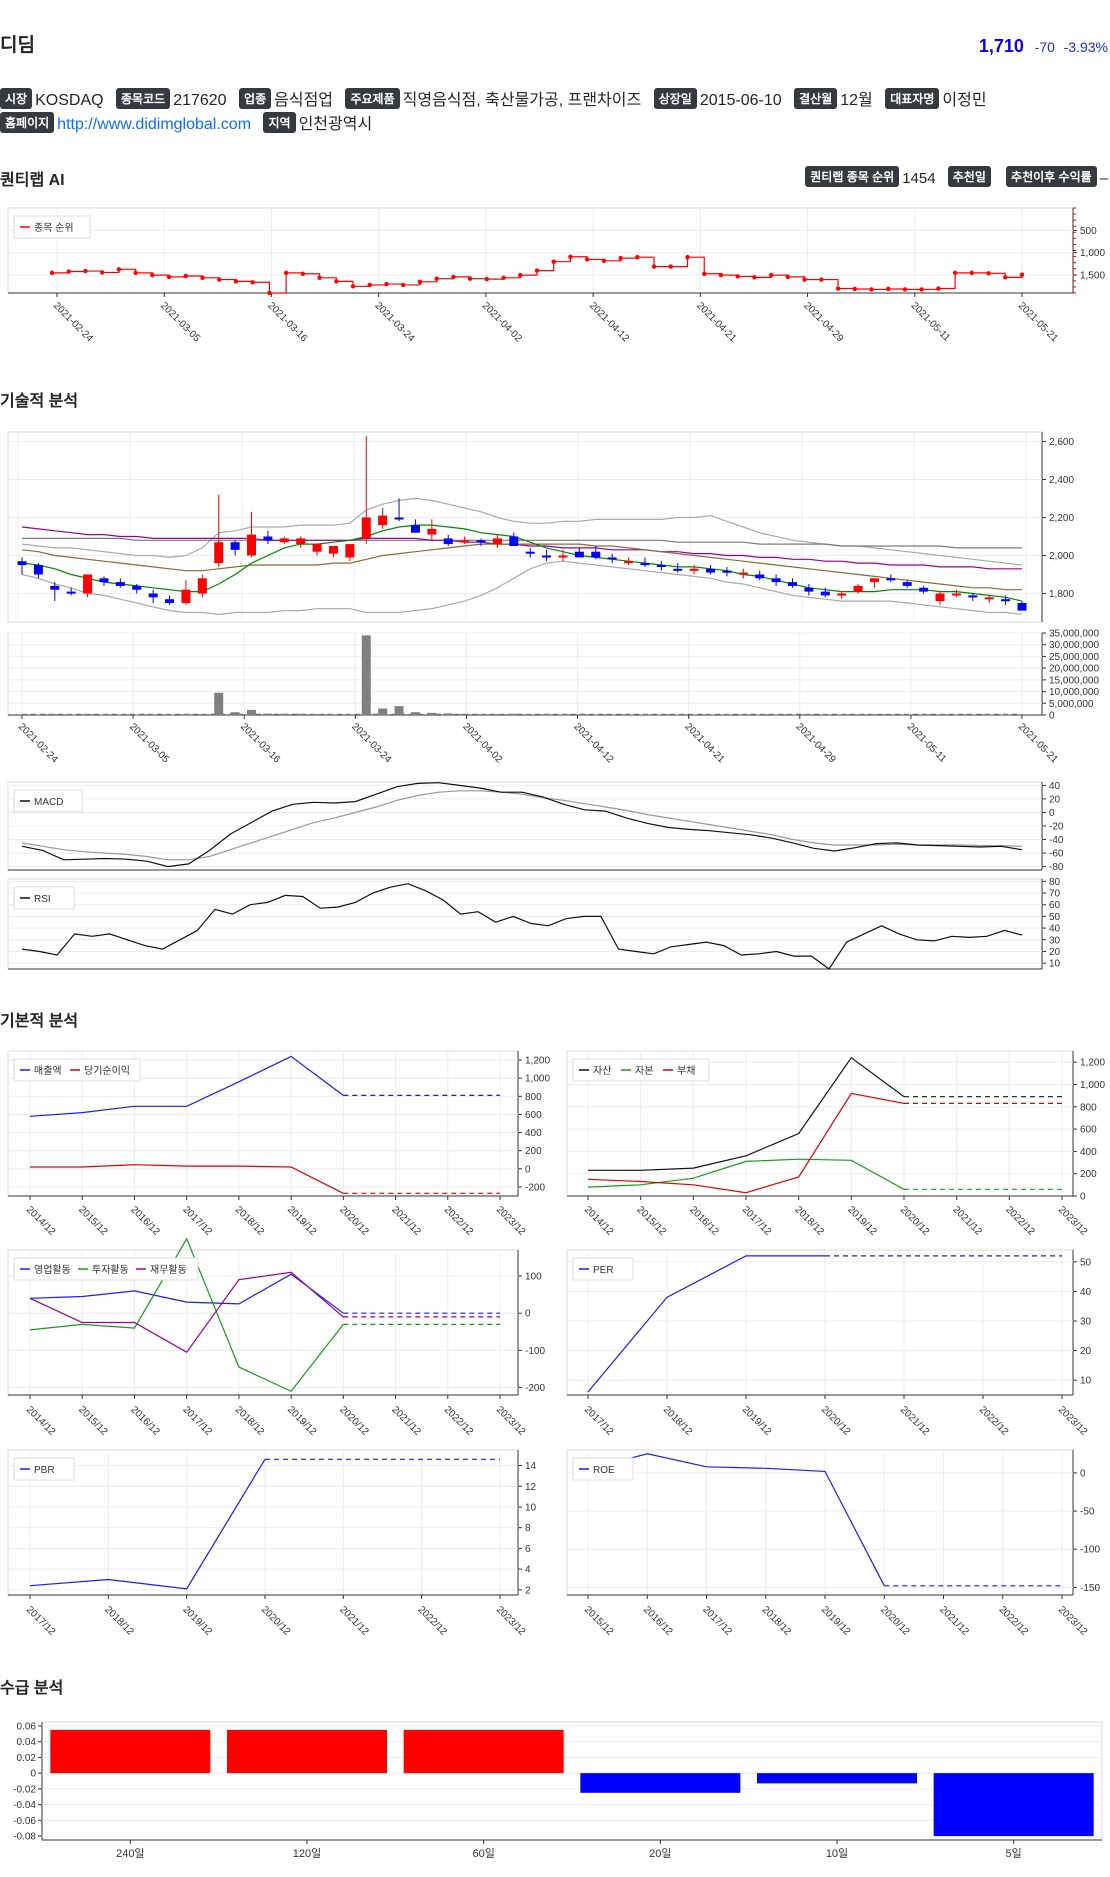  Describe the element at coordinates (852, 176) in the screenshot. I see `rank-badge: 퀀티랩 종목 순위` at that location.